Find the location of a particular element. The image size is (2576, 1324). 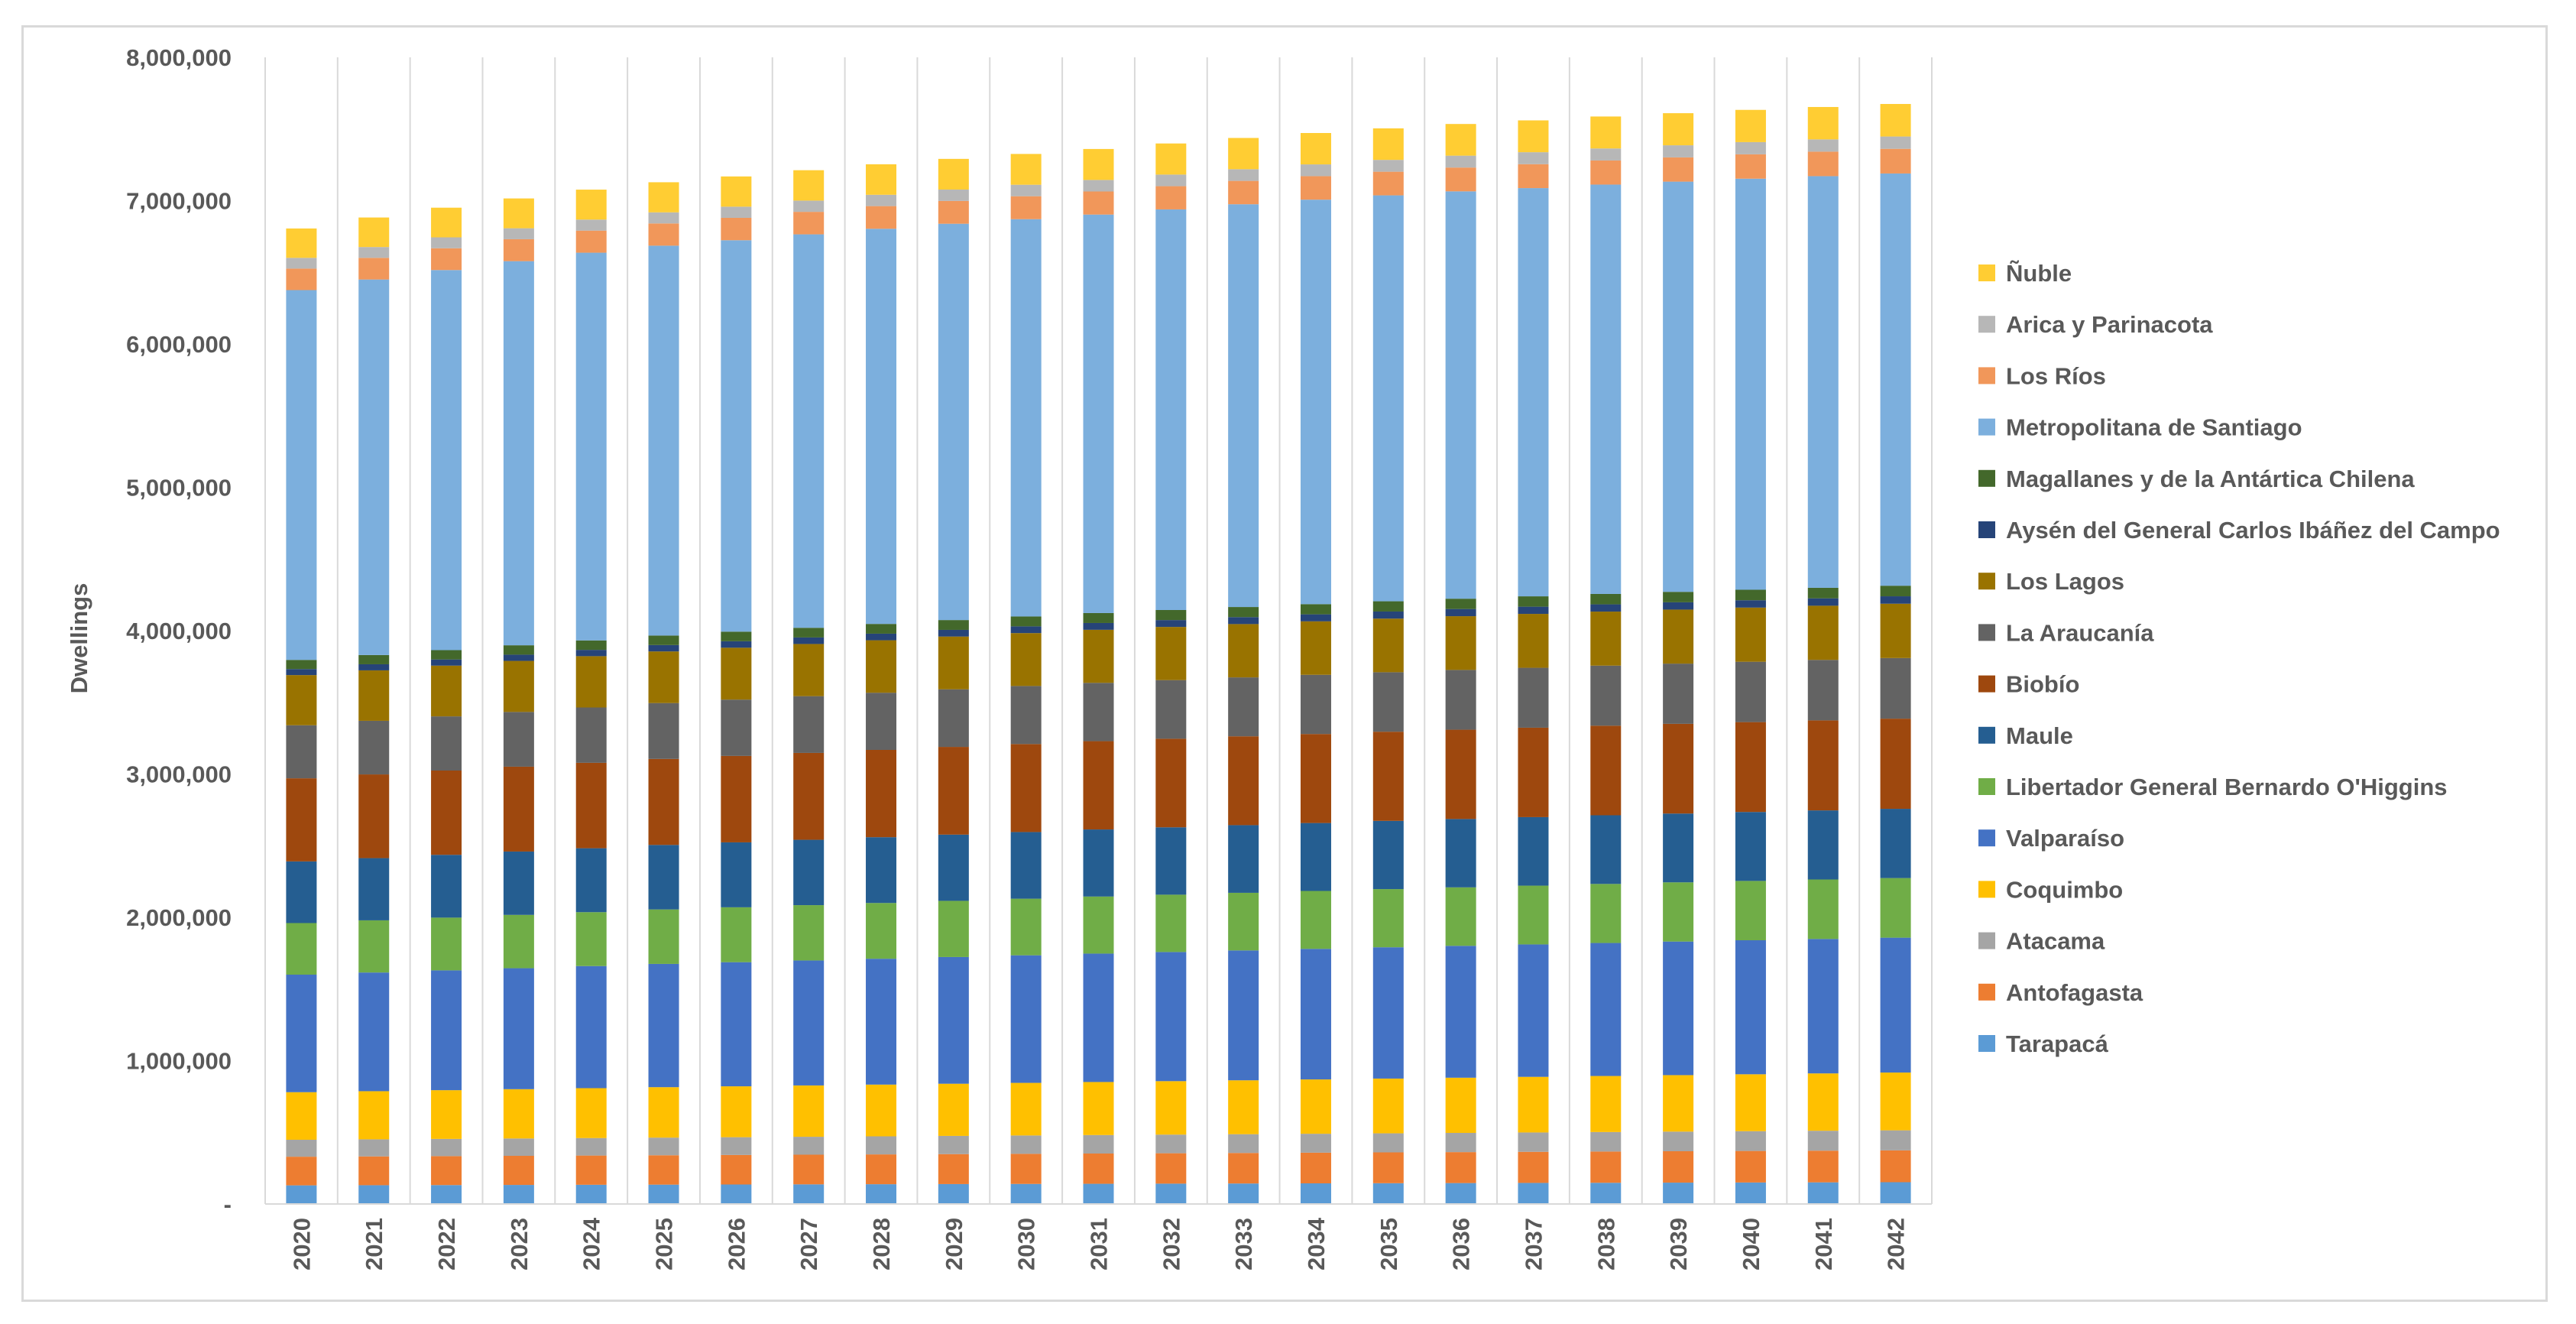

legend-item: Biobío is located at coordinates (2028, 684).